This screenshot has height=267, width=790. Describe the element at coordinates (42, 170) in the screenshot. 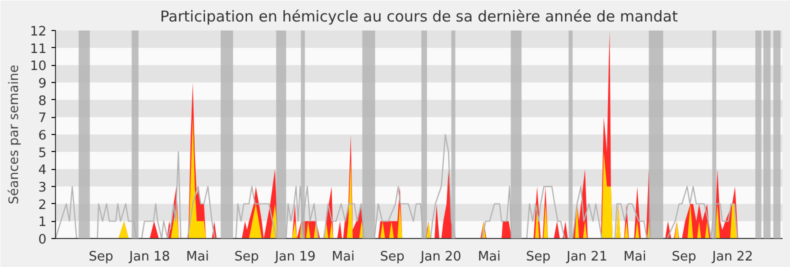

I see `y-tick-label: 4` at that location.